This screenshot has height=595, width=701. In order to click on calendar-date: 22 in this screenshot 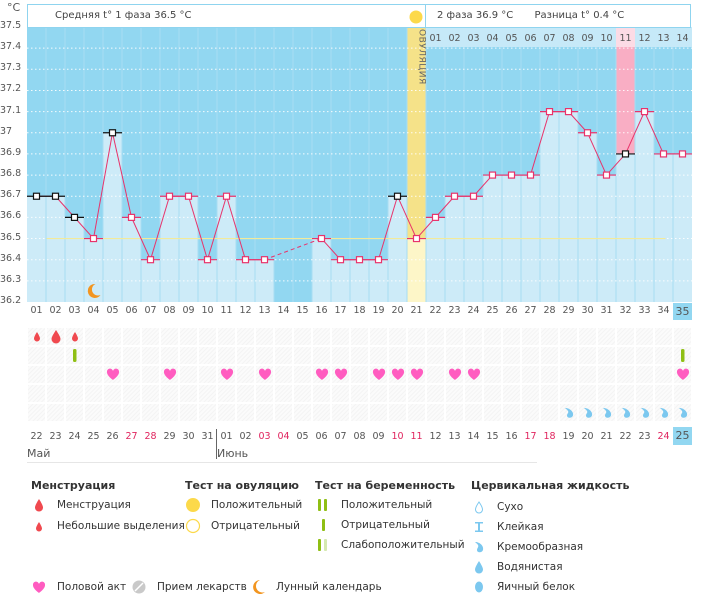, I will do `click(625, 436)`.